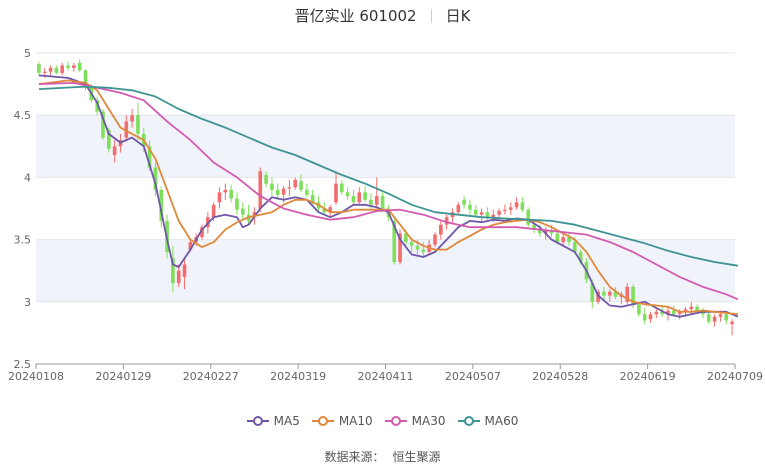 This screenshot has height=465, width=765. I want to click on x-tick-label: 20240709, so click(735, 376).